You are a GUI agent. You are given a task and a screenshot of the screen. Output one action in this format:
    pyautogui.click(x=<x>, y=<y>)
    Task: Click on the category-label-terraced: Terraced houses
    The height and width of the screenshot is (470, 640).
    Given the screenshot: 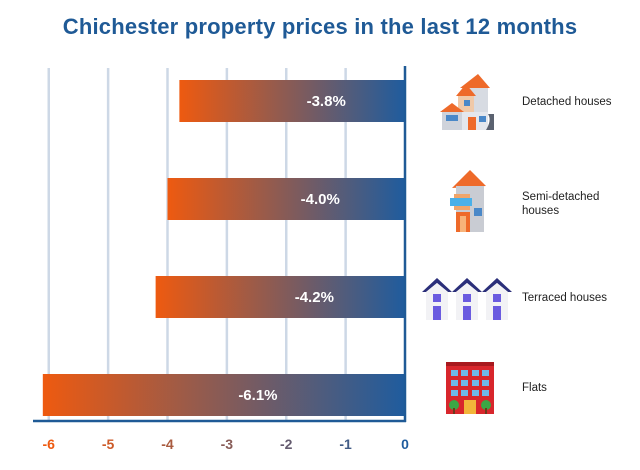 What is the action you would take?
    pyautogui.click(x=565, y=298)
    